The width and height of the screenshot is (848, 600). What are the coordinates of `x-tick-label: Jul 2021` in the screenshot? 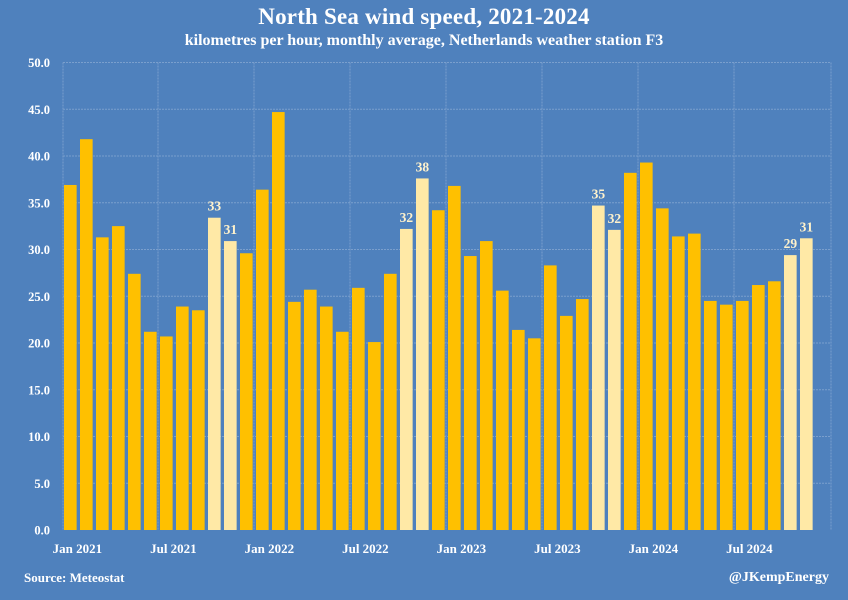 It's located at (173, 548).